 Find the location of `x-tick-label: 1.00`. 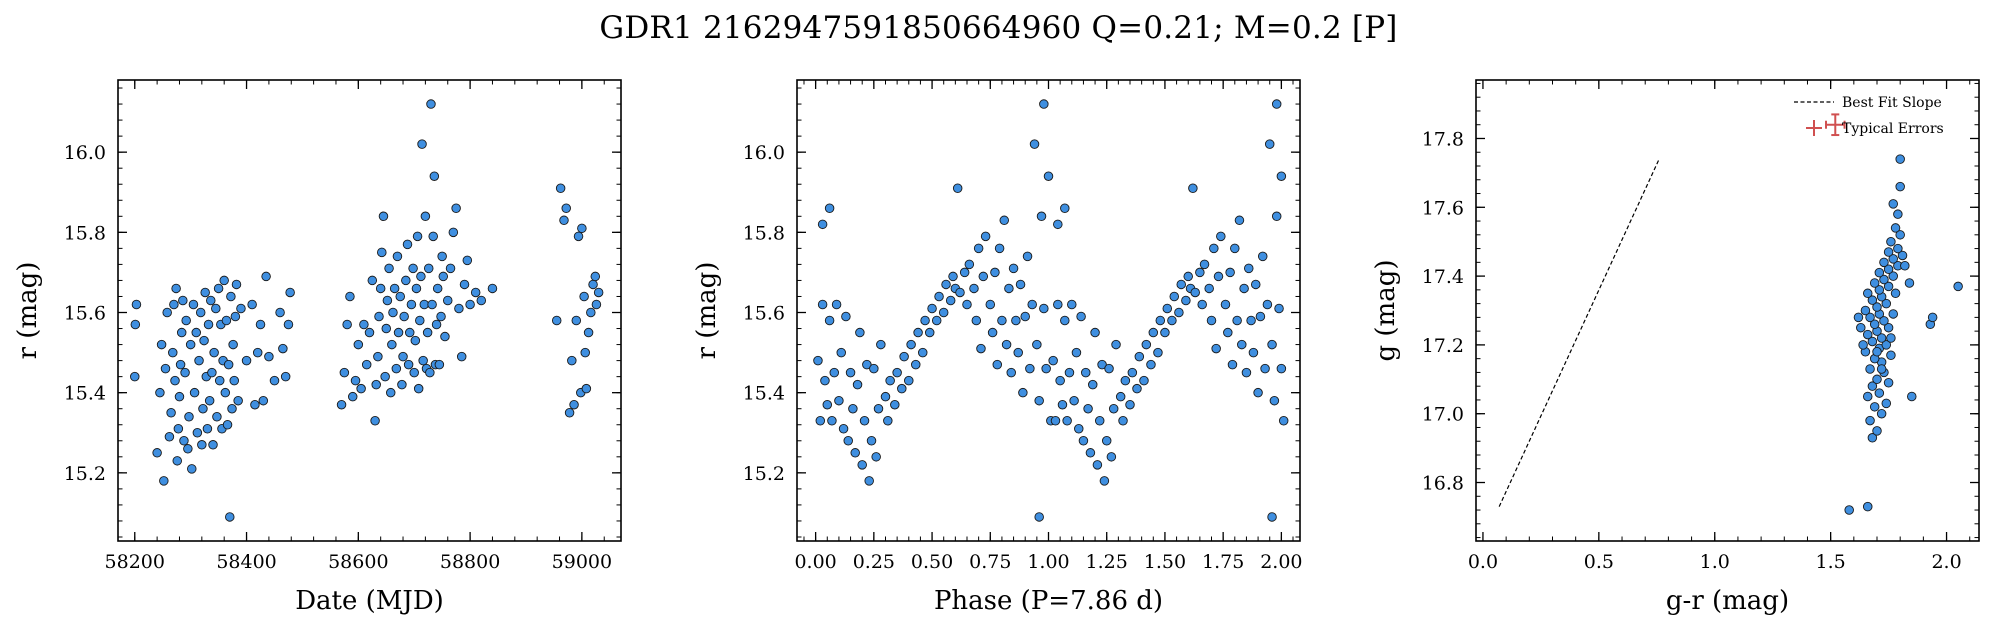

x-tick-label: 1.00 is located at coordinates (1048, 562).